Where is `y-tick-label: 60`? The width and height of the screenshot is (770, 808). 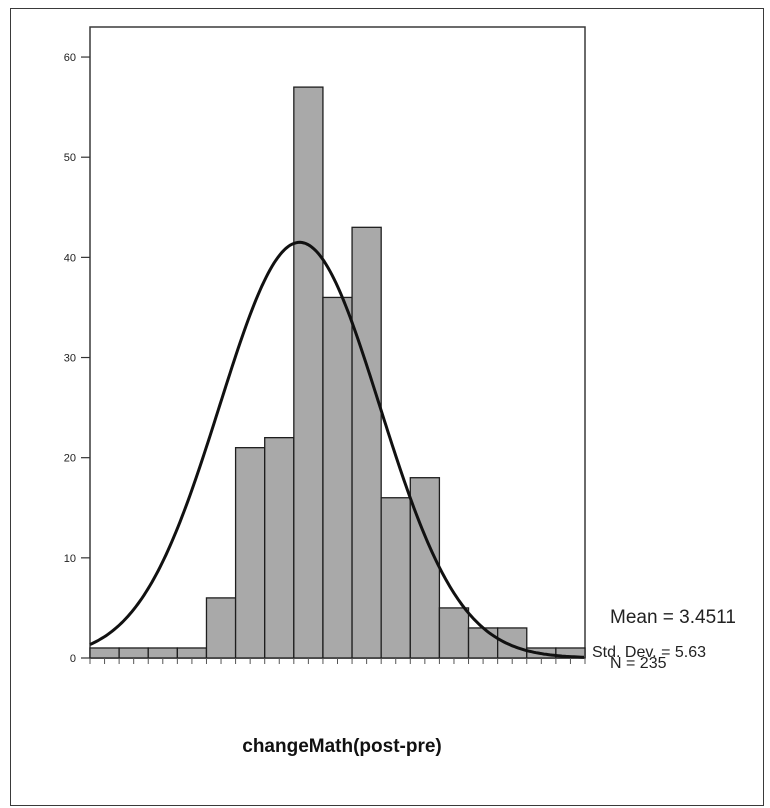
y-tick-label: 60 is located at coordinates (70, 58).